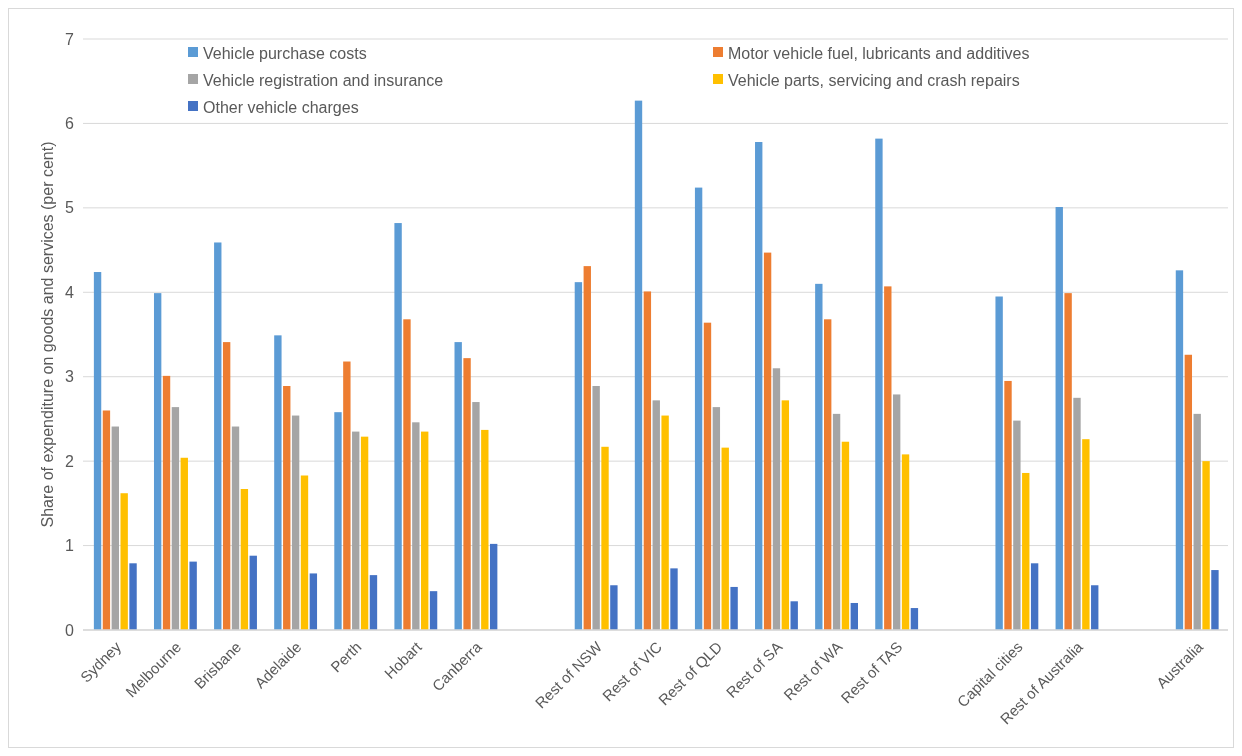  I want to click on legend-label: Motor vehicle fuel, lubricants and additives, so click(879, 53).